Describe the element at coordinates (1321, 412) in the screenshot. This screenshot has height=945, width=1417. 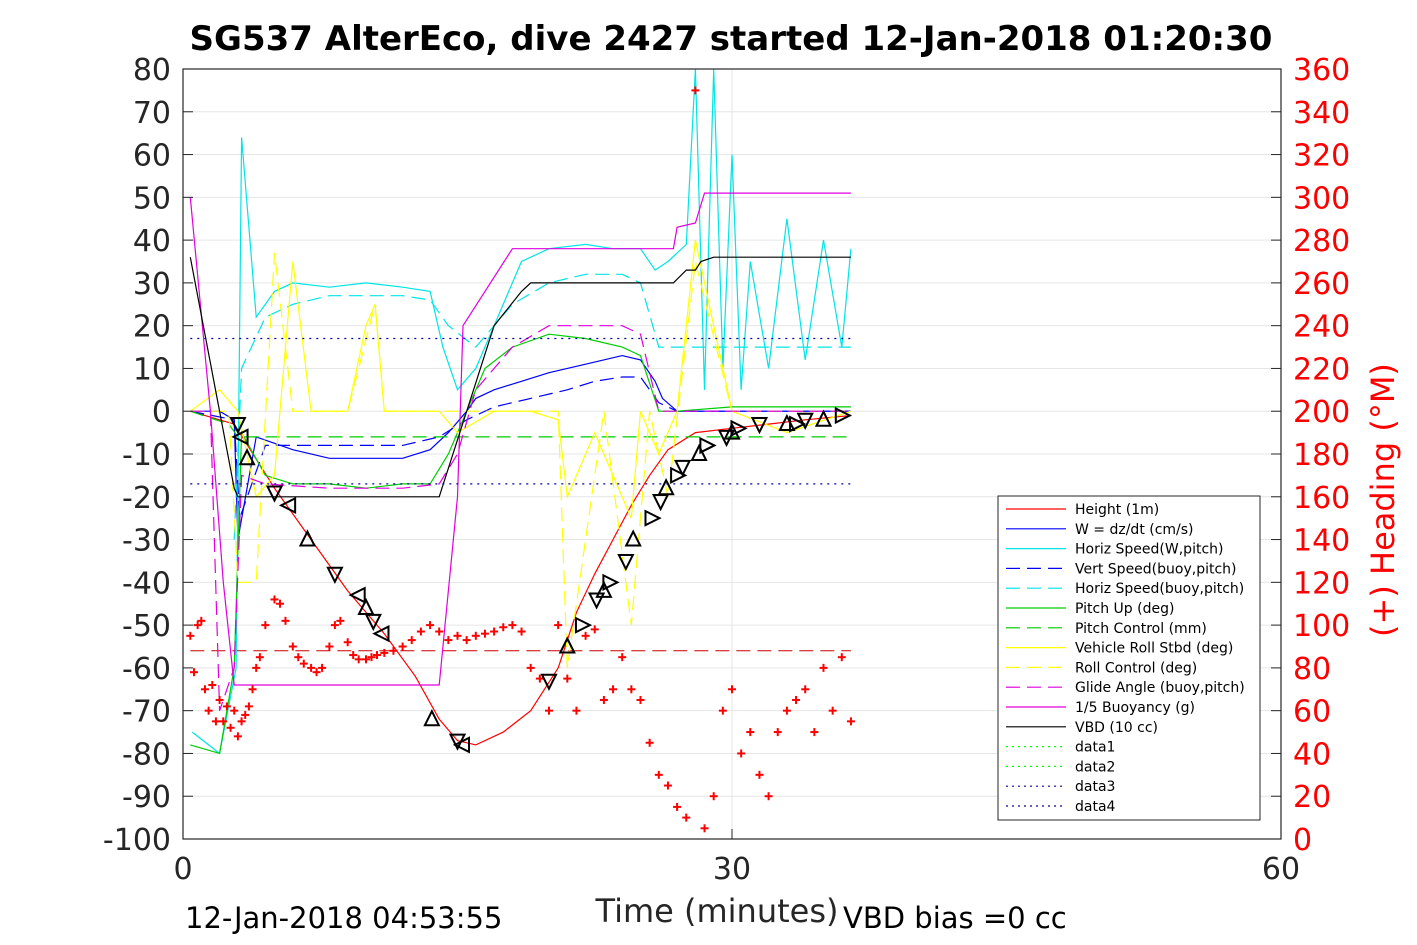
I see `y2-tick-label: 200` at that location.